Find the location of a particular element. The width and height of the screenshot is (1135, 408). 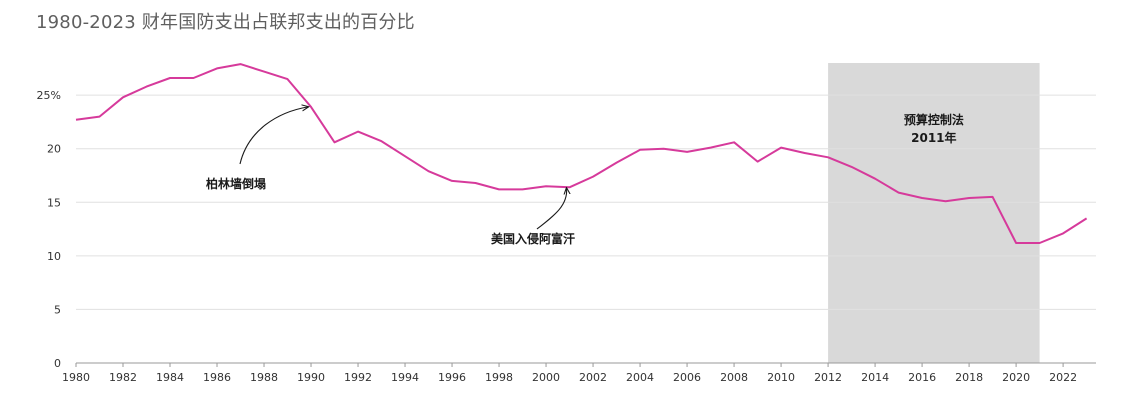

x-tick-label: 2012 is located at coordinates (828, 377).